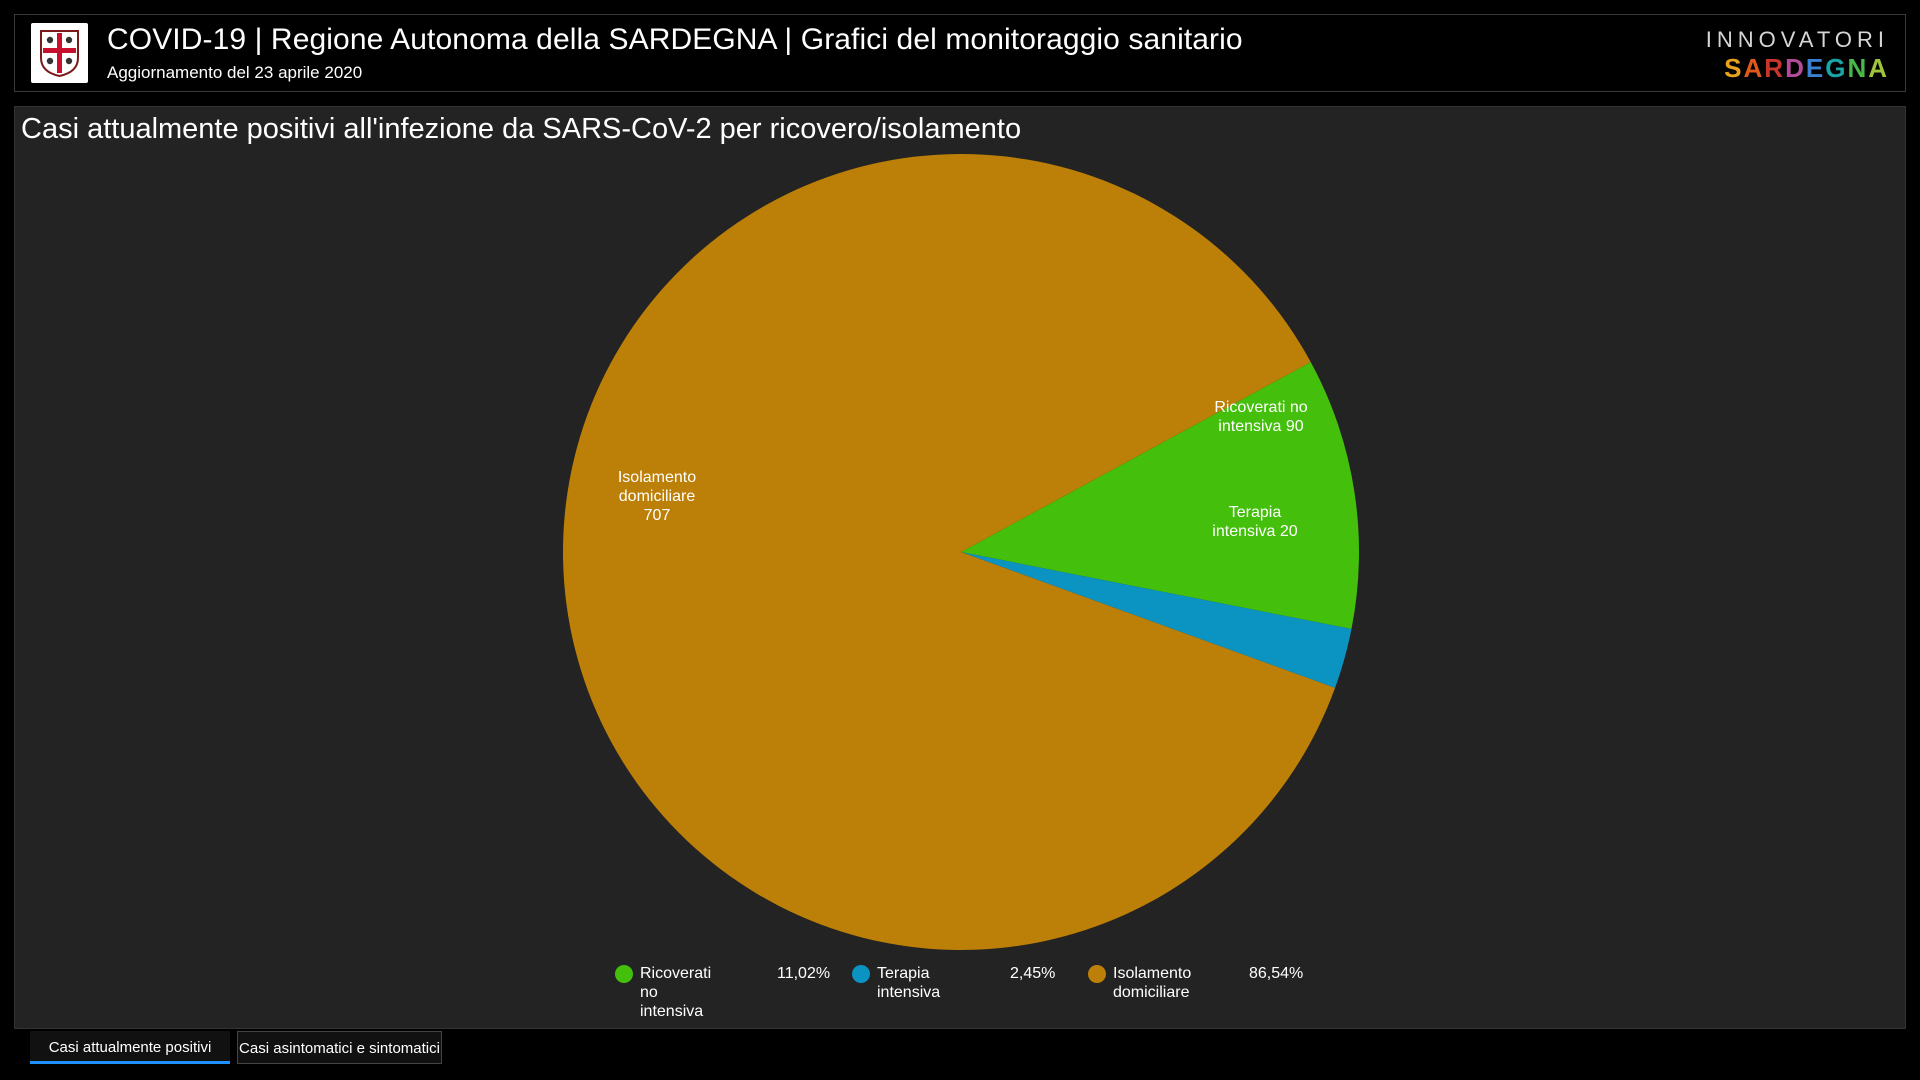 This screenshot has height=1080, width=1920. Describe the element at coordinates (1775, 68) in the screenshot. I see `brand-letter: R` at that location.